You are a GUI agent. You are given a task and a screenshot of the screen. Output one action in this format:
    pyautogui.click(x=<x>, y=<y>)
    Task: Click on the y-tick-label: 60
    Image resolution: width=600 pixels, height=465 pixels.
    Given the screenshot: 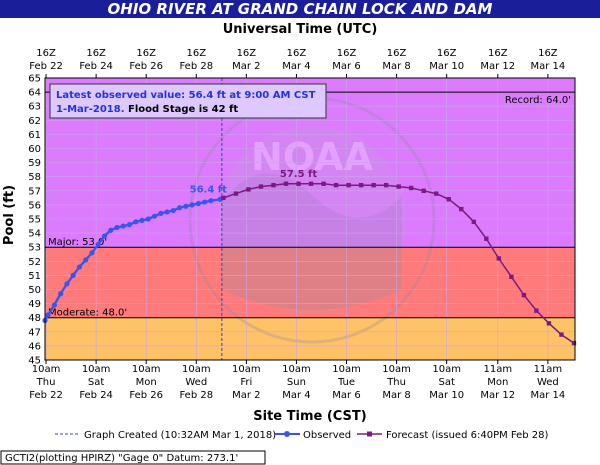 What is the action you would take?
    pyautogui.click(x=34, y=149)
    